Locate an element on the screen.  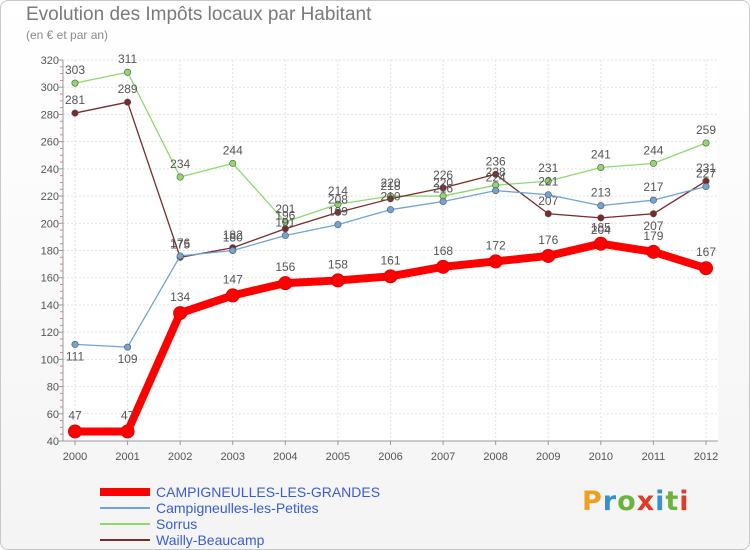
data-label: 303 is located at coordinates (75, 70).